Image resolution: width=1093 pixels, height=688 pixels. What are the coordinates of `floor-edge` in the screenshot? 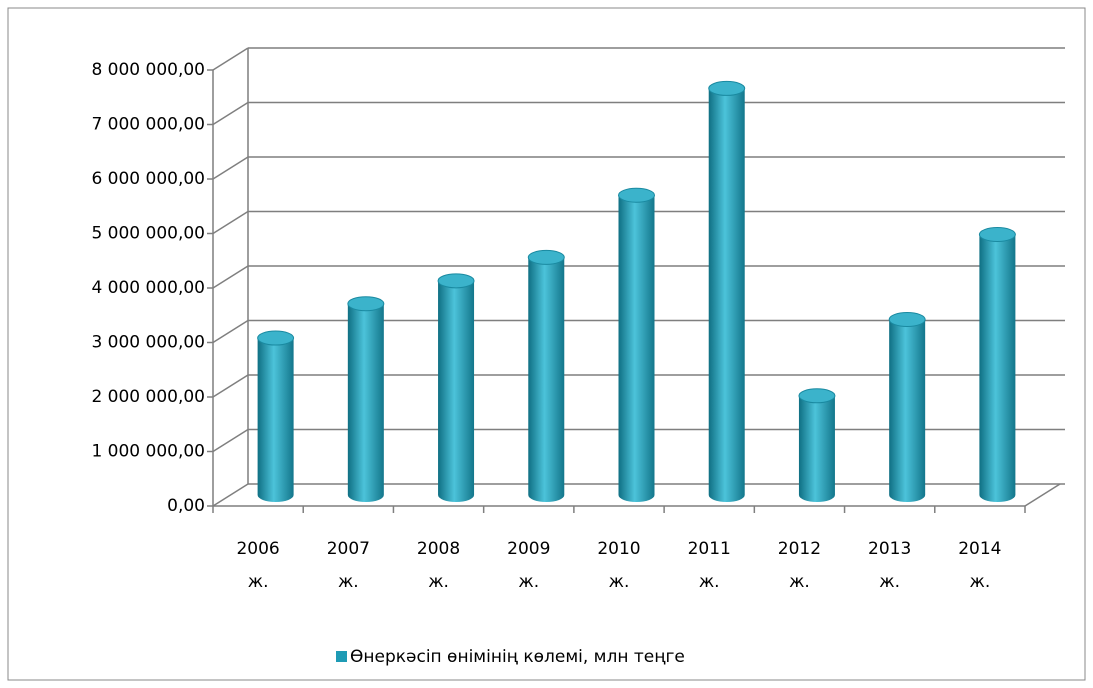 It's located at (1042, 495).